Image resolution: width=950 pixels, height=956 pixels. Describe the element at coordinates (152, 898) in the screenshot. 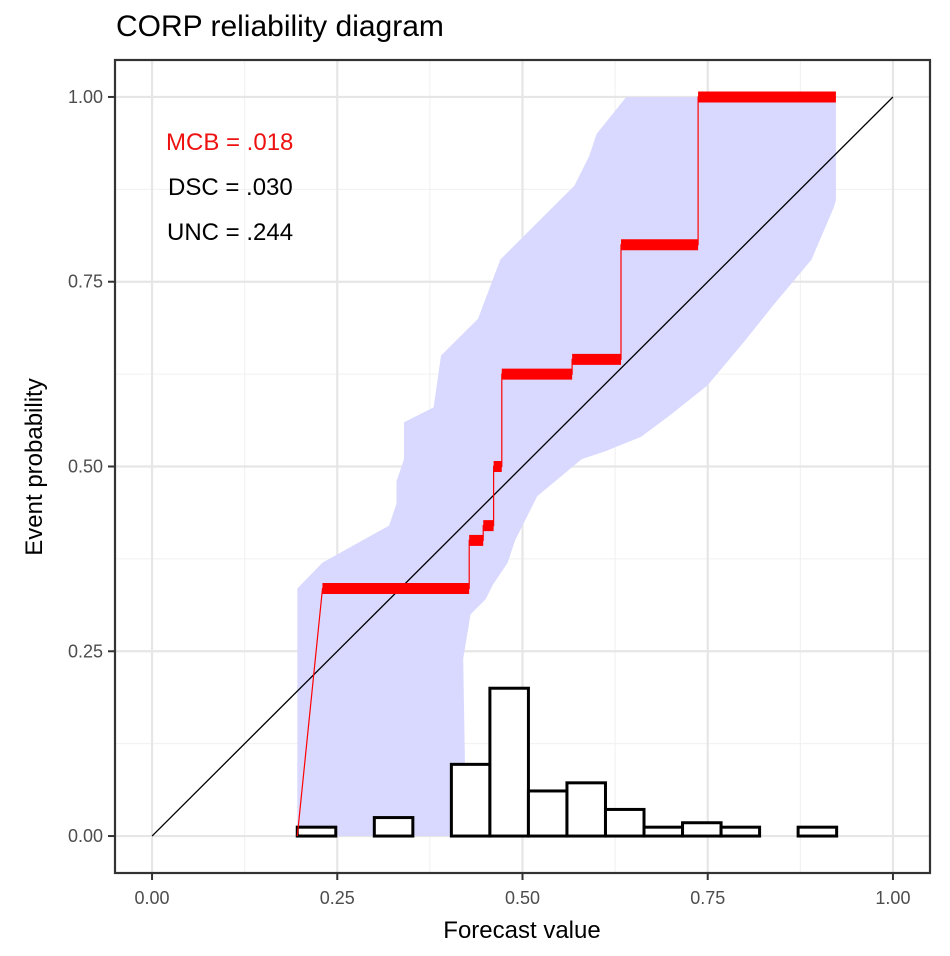

I see `x-tick-label: 0.00` at that location.